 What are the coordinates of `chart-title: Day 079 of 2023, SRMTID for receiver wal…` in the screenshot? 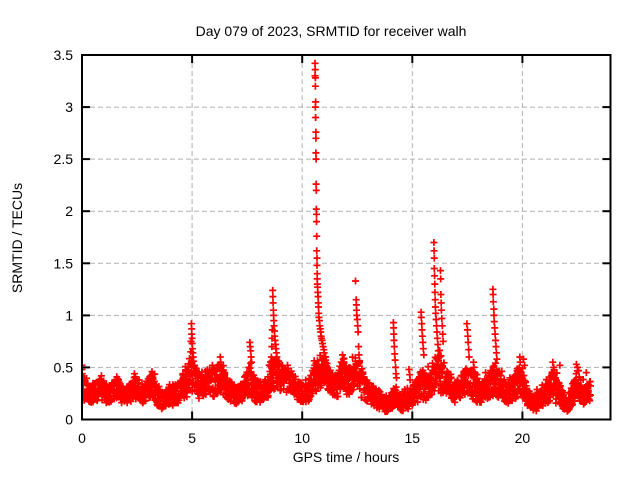 It's located at (331, 31).